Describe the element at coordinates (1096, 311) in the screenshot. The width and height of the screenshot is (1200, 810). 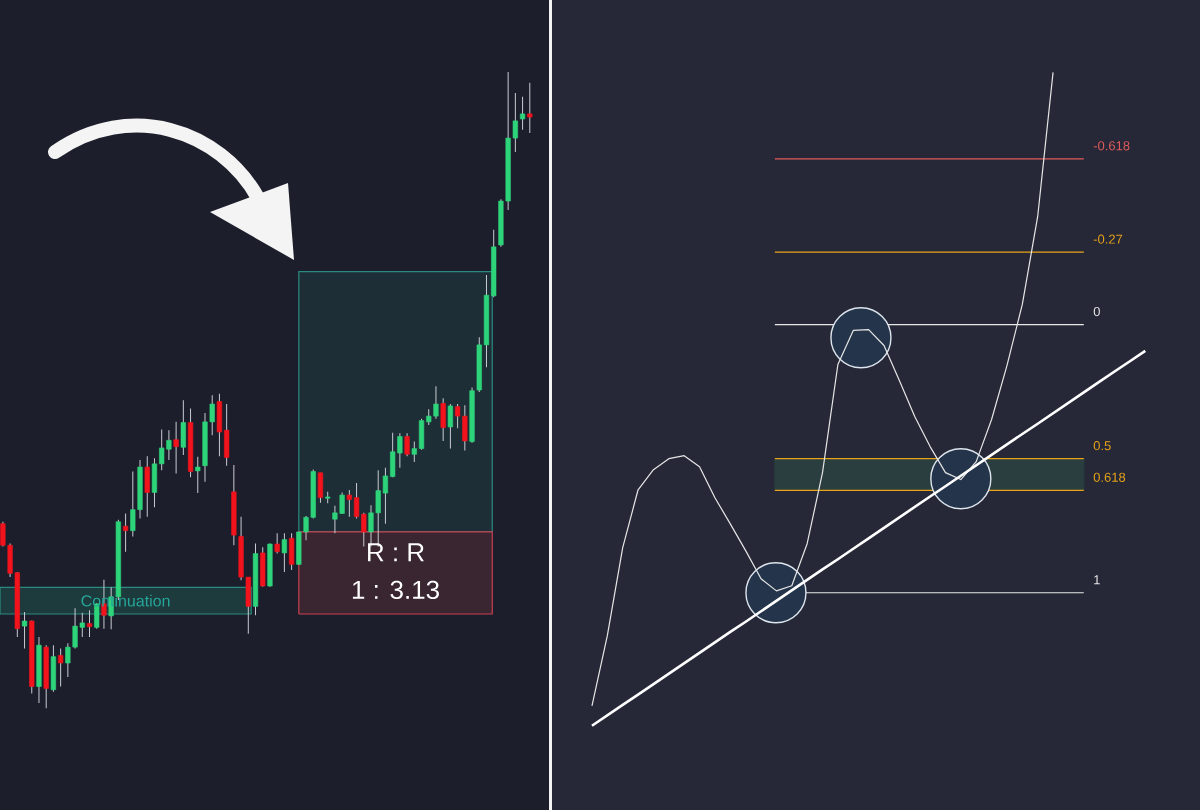
I see `ref-line-label: 0` at that location.